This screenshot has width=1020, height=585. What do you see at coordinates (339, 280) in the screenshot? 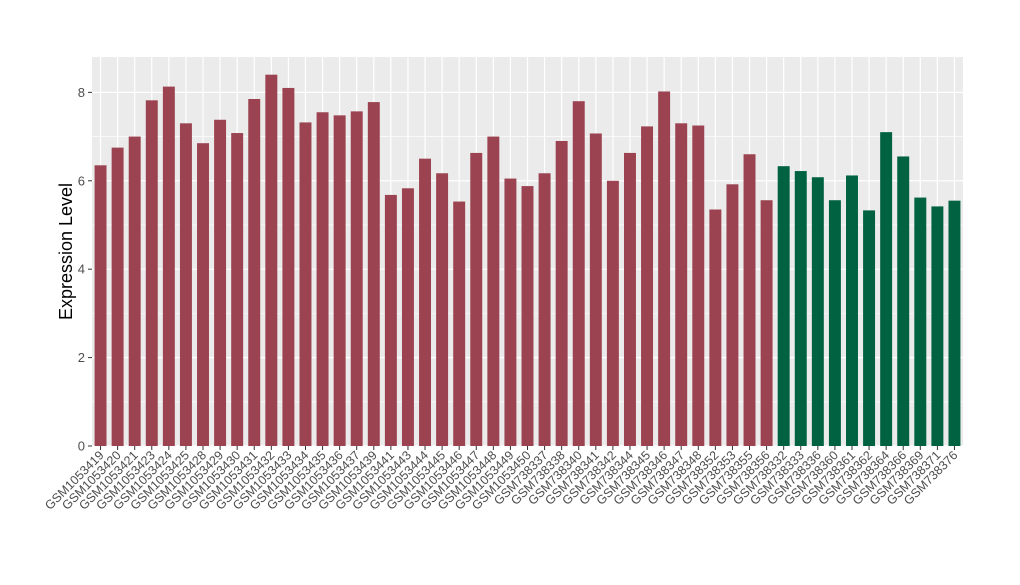
I see `bar-GSM1053436` at bounding box center [339, 280].